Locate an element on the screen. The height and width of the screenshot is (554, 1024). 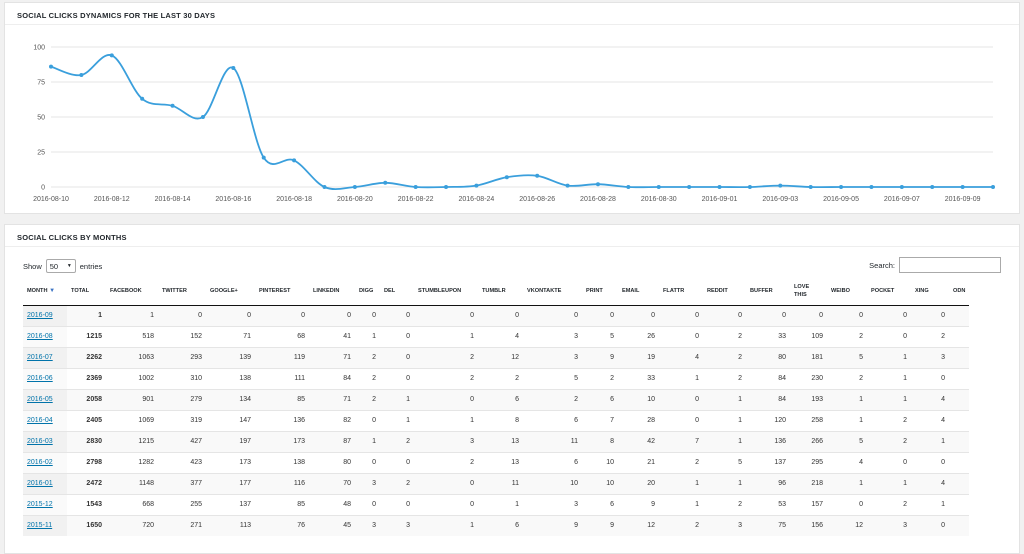
month-link: 2016-03 is located at coordinates (40, 441).